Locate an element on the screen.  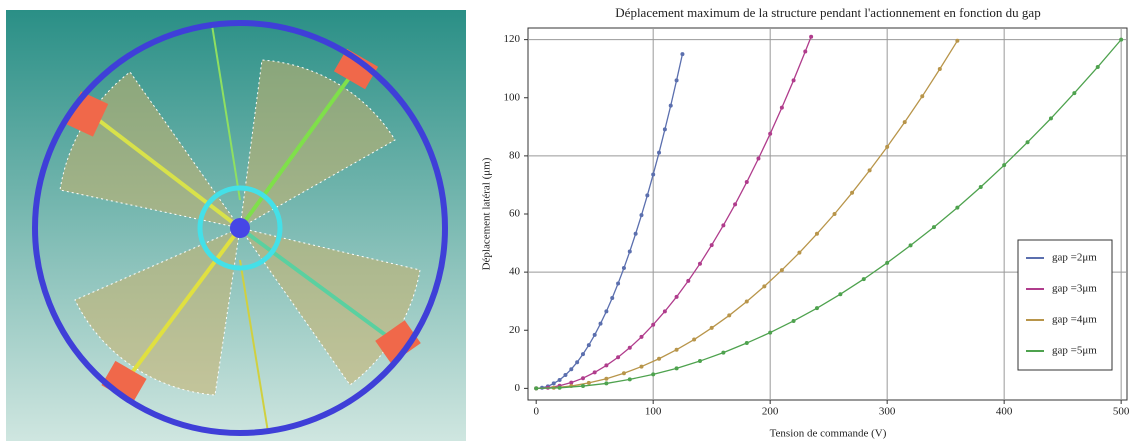
legend-label: gap =3μm is located at coordinates (1074, 289).